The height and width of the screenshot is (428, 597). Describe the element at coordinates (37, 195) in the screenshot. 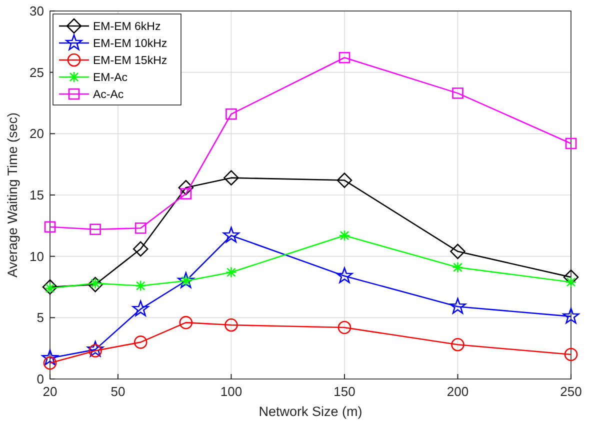

I see `y-tick-label: 15` at that location.